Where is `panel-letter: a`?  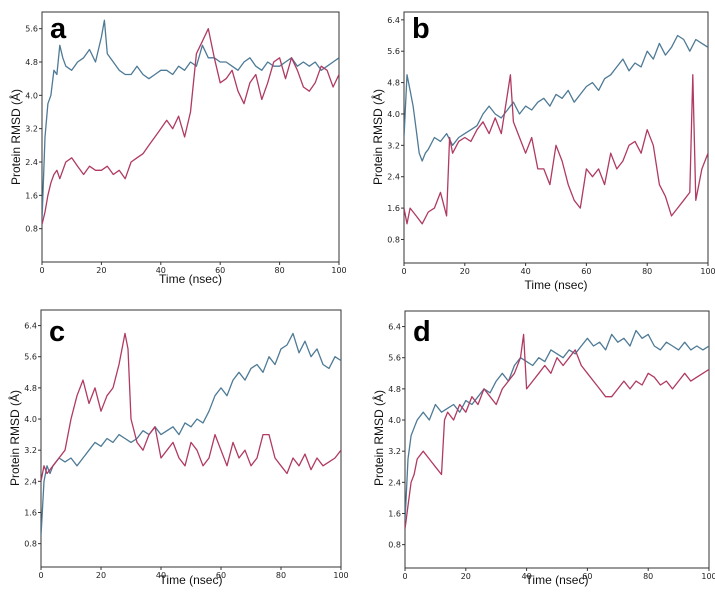
panel-letter: a is located at coordinates (58, 29).